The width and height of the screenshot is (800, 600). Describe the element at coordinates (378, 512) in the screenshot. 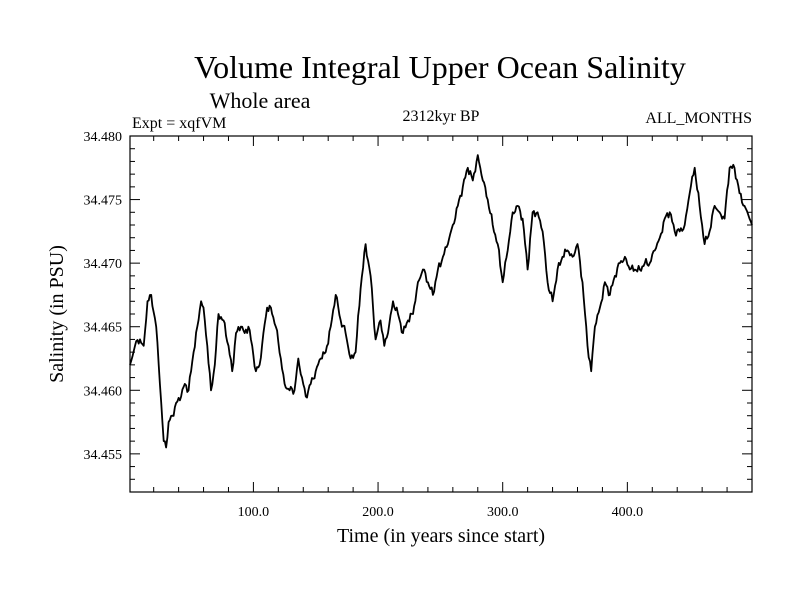

I see `x-tick-label: 200.0` at that location.